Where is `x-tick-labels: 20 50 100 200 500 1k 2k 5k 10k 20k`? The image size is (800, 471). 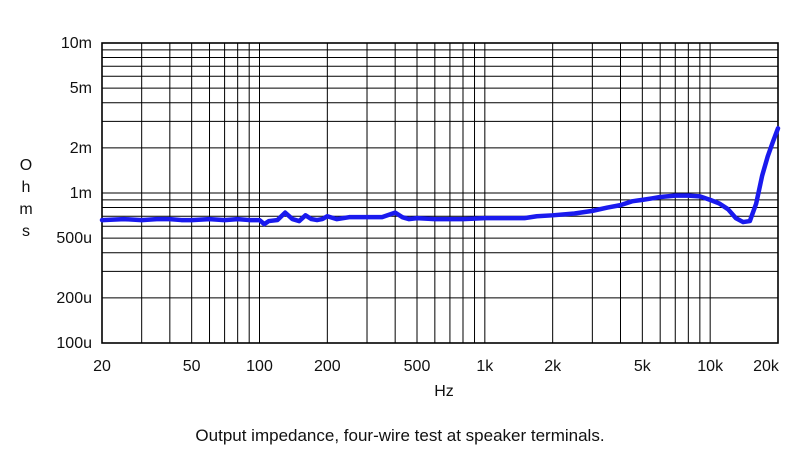
x-tick-labels: 20 50 100 200 500 1k 2k 5k 10k 20k is located at coordinates (436, 366).